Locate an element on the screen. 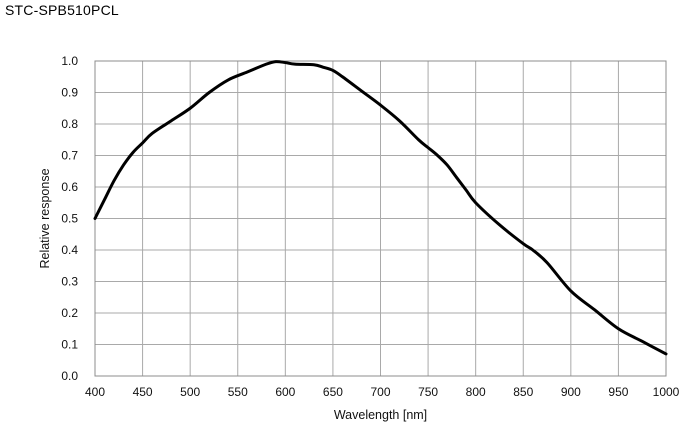  x-axis-ticks: 400 450 500 550 600 650 700 750 800 850 900 950 1000 is located at coordinates (382, 392).